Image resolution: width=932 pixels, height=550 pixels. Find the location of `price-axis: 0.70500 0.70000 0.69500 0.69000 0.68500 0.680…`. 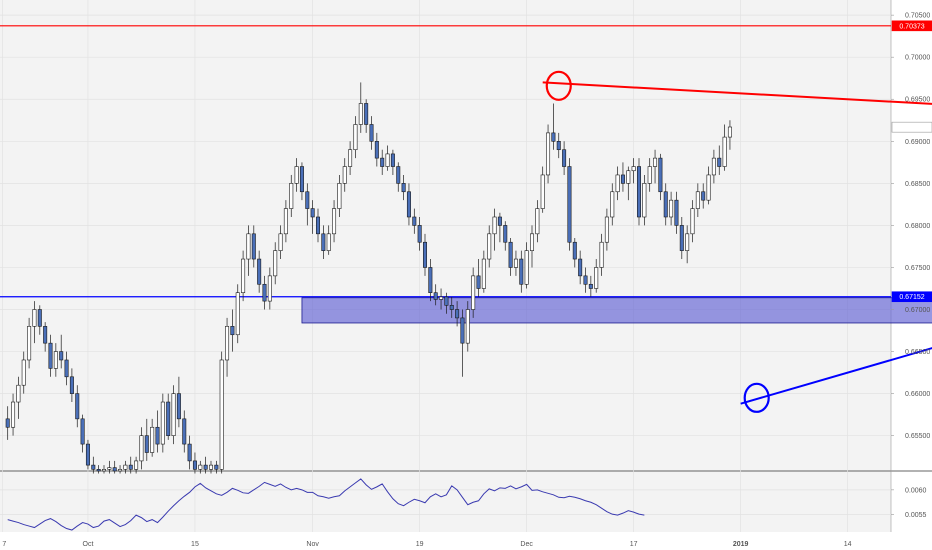

price-axis: 0.70500 0.70000 0.69500 0.69000 0.68500 0.680… is located at coordinates (910, 266).